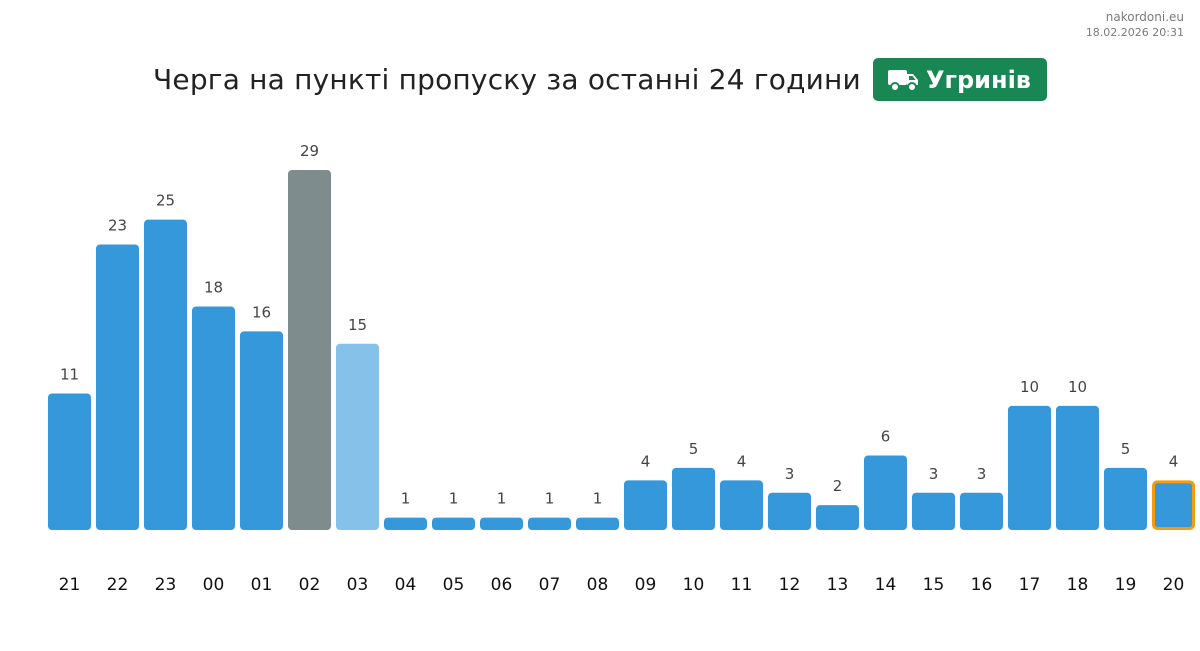 The width and height of the screenshot is (1200, 651). Describe the element at coordinates (903, 80) in the screenshot. I see `truck-icon` at that location.